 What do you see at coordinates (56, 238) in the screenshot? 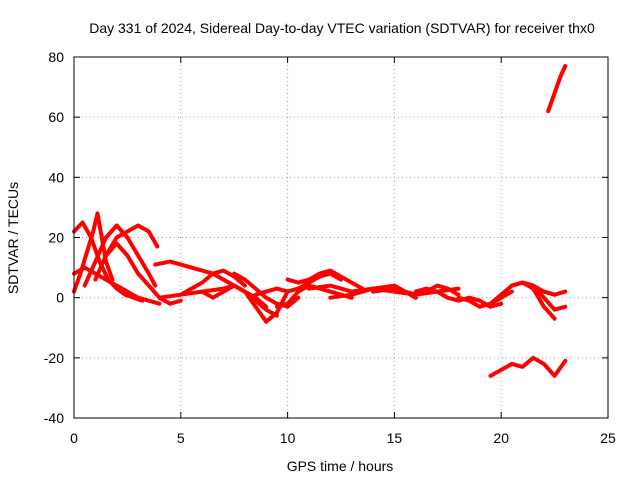
I see `y-tick-label: 20` at bounding box center [56, 238].